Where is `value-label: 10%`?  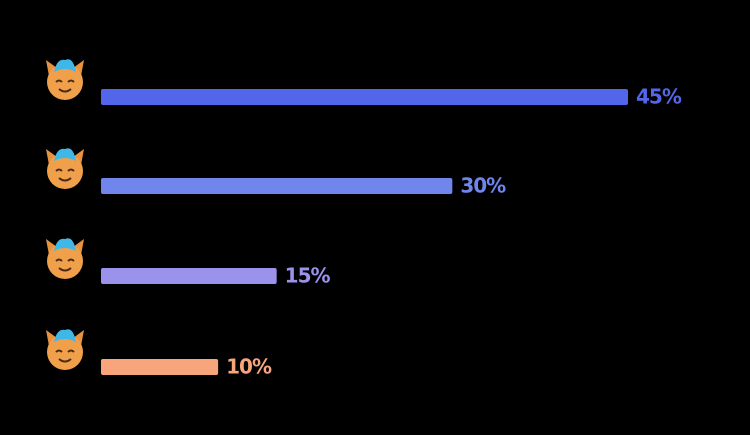
value-label: 10% is located at coordinates (249, 367).